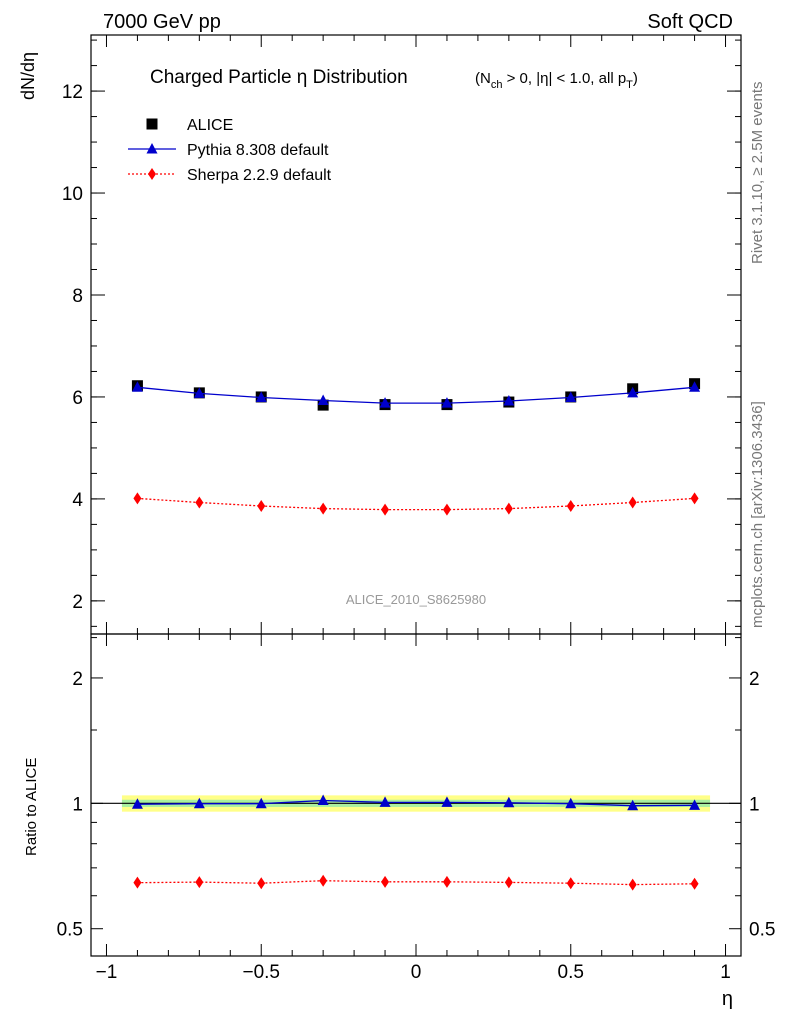  I want to click on main-y-tick-label: 6, so click(77, 398).